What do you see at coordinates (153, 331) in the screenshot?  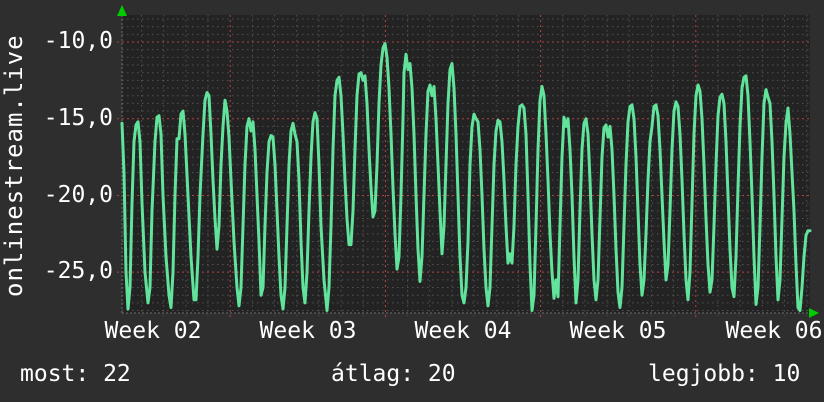 I see `x-tick-label: Week 02` at bounding box center [153, 331].